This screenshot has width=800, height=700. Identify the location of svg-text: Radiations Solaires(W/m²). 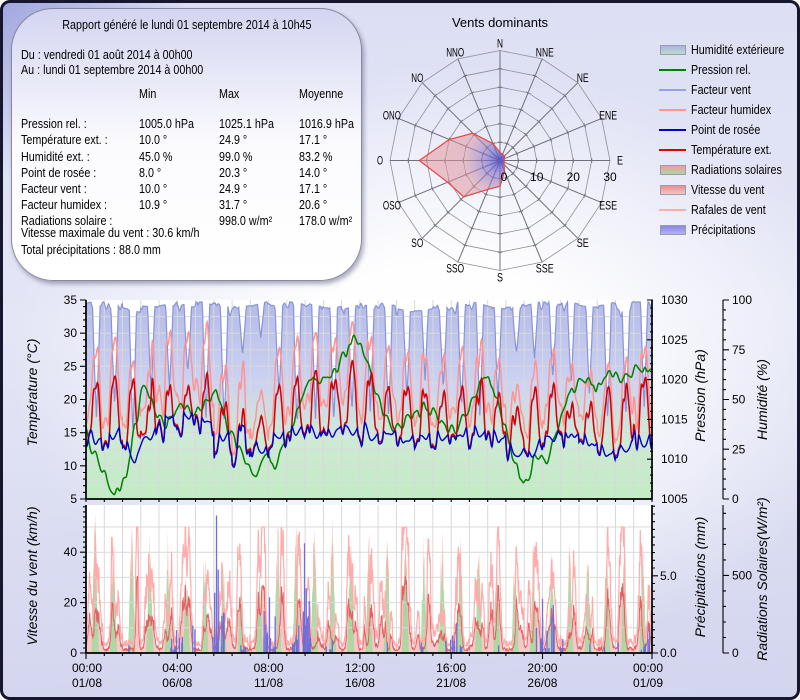
(762, 578).